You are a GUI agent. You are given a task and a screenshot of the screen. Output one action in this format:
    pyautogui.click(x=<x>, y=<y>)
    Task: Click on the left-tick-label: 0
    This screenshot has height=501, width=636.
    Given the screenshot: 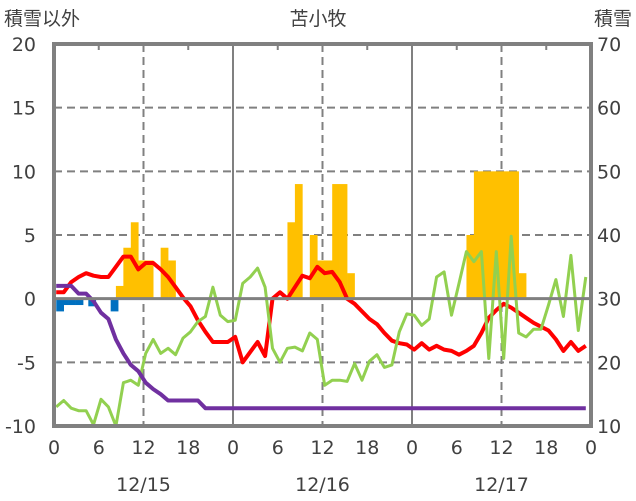 What is the action you would take?
    pyautogui.click(x=30, y=300)
    